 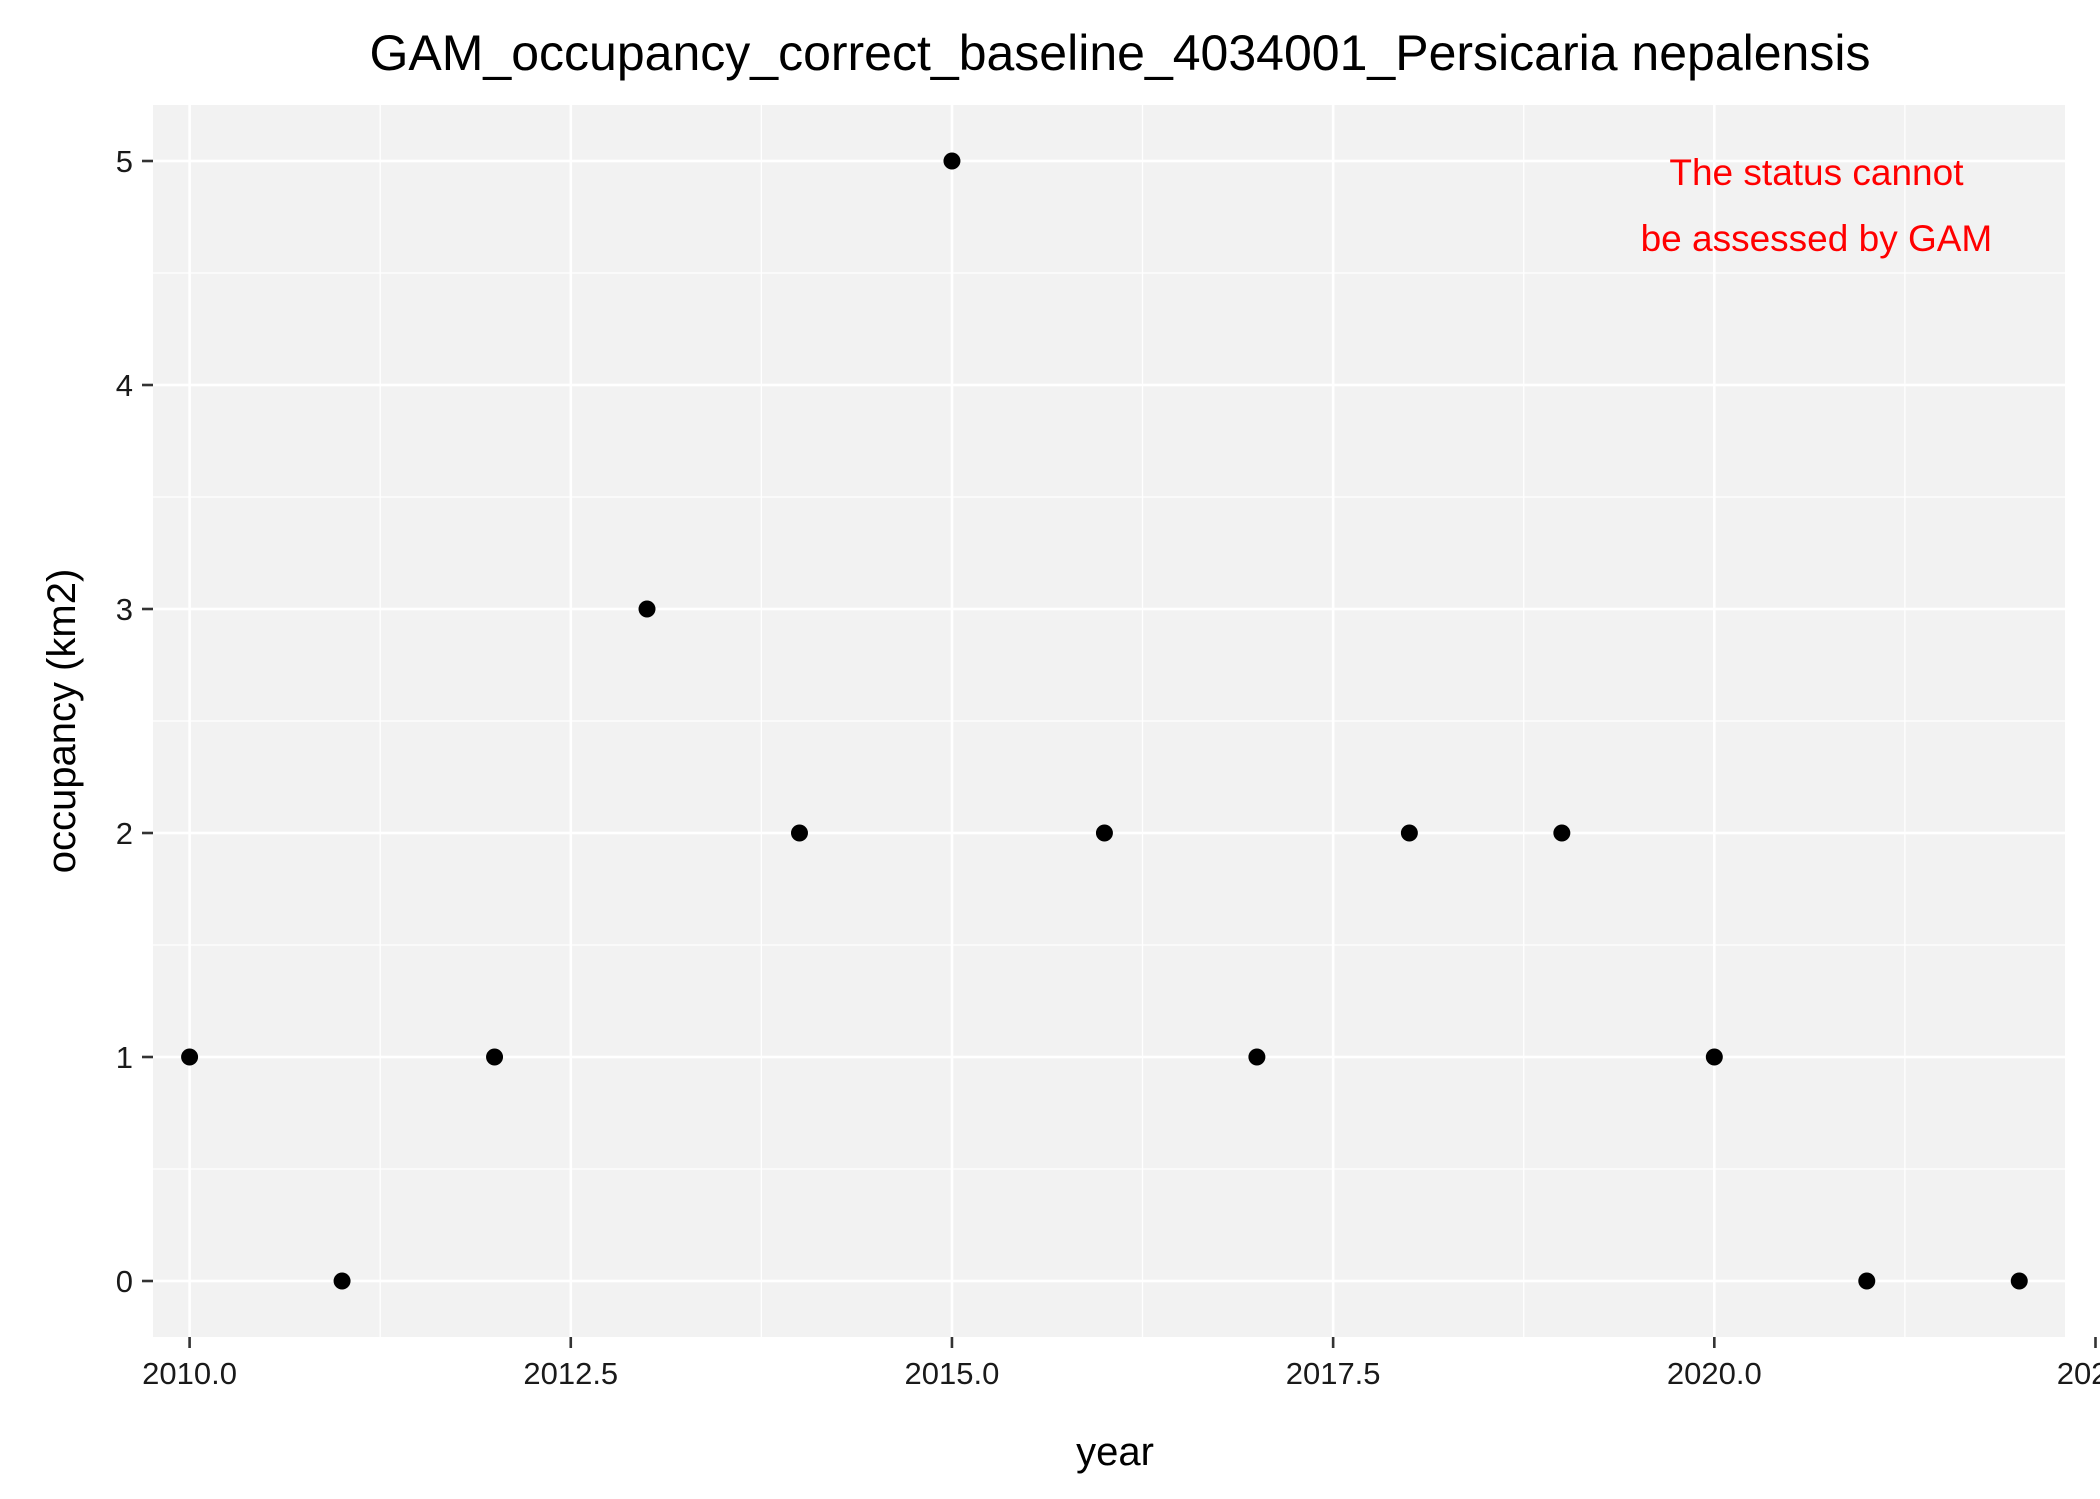 I want to click on x-tick-label: 2012.5, so click(x=570, y=1373).